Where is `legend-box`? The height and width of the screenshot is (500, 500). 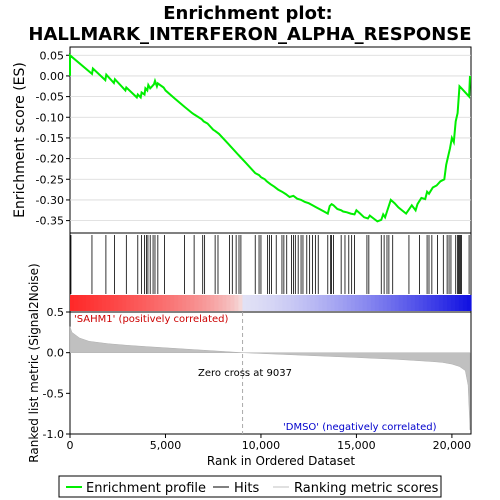
legend-box is located at coordinates (250, 486).